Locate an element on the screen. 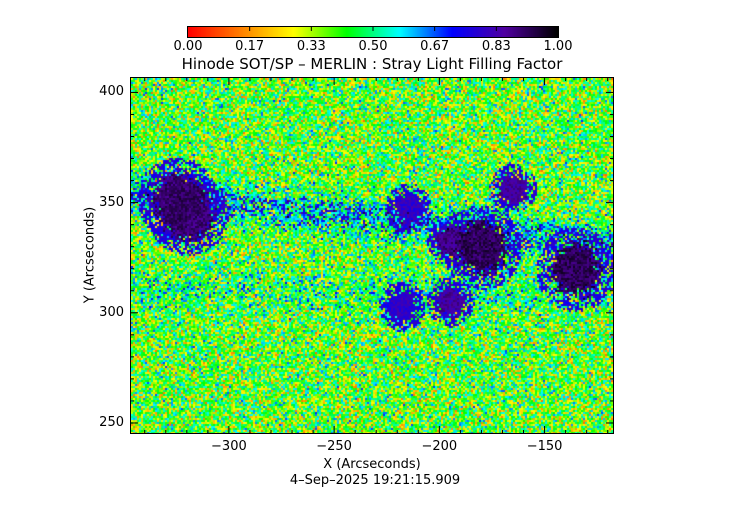 This screenshot has height=512, width=744. x-tick-label: −200 is located at coordinates (439, 446).